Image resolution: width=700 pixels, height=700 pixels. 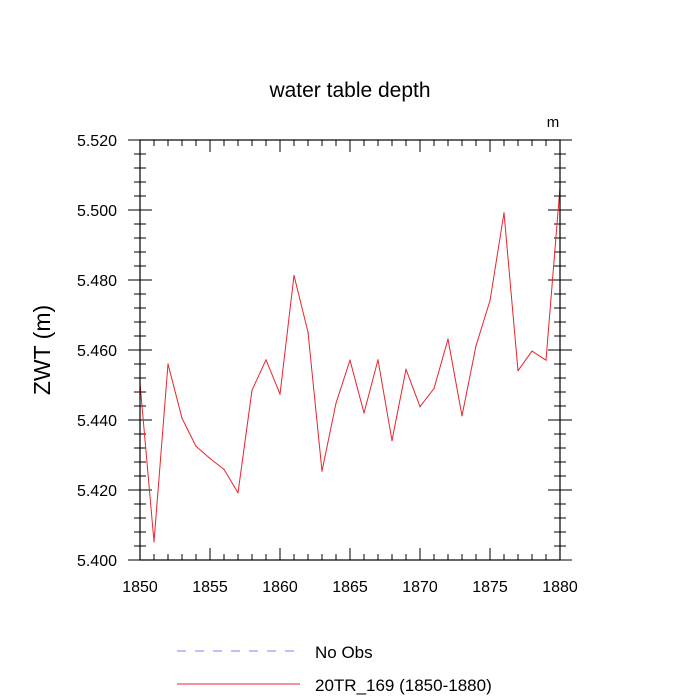 I want to click on y-tick-label: 5.480, so click(x=97, y=281).